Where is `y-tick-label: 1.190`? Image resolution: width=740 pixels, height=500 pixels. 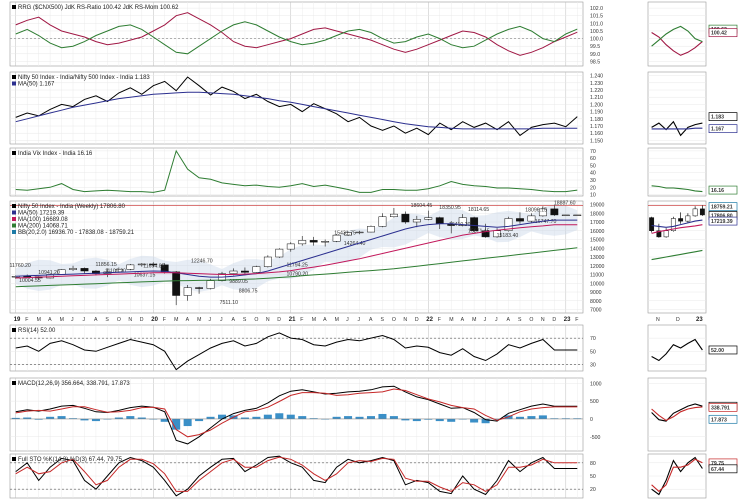 y-tick-label: 1.190 is located at coordinates (596, 113).